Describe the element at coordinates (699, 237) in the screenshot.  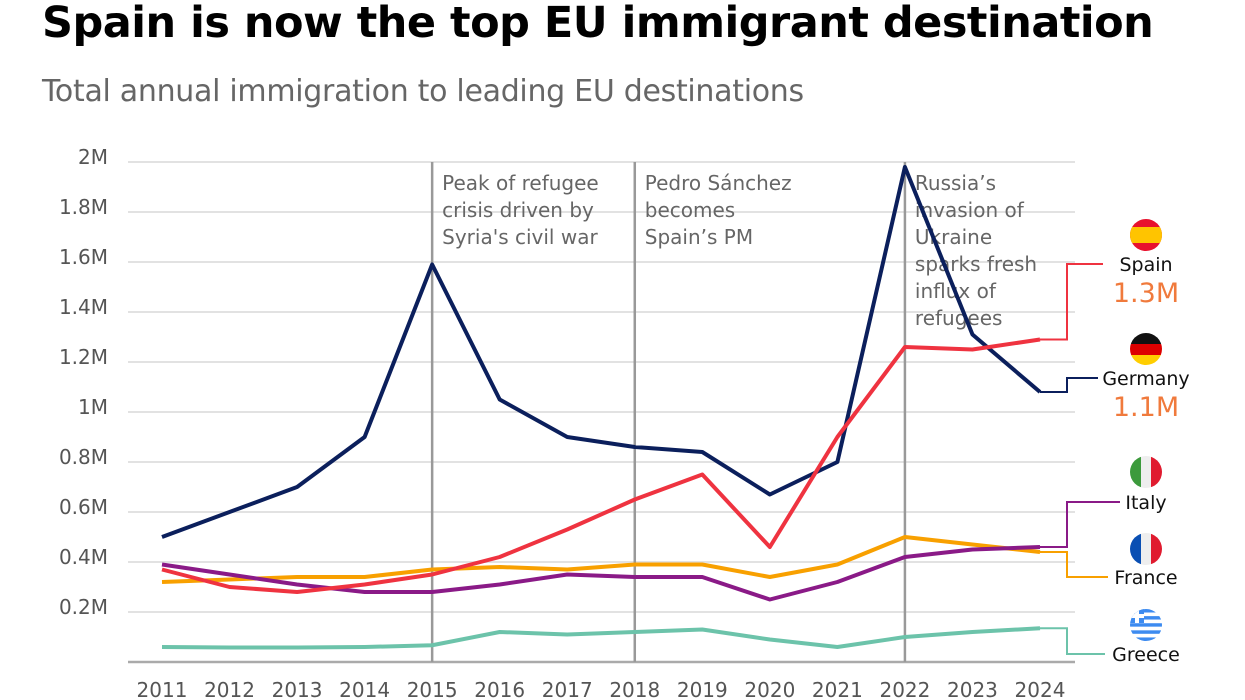
I see `annotation-text: Spain’s PM` at that location.